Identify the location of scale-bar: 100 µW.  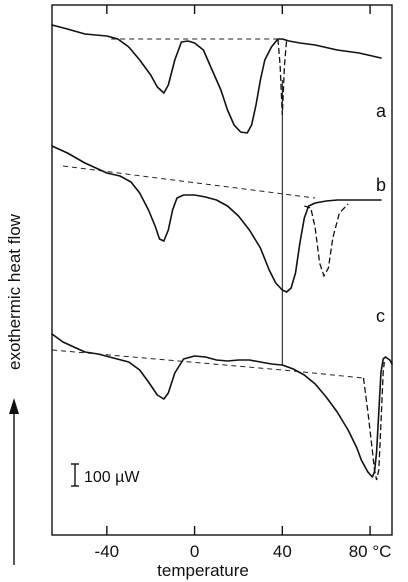
(105, 475).